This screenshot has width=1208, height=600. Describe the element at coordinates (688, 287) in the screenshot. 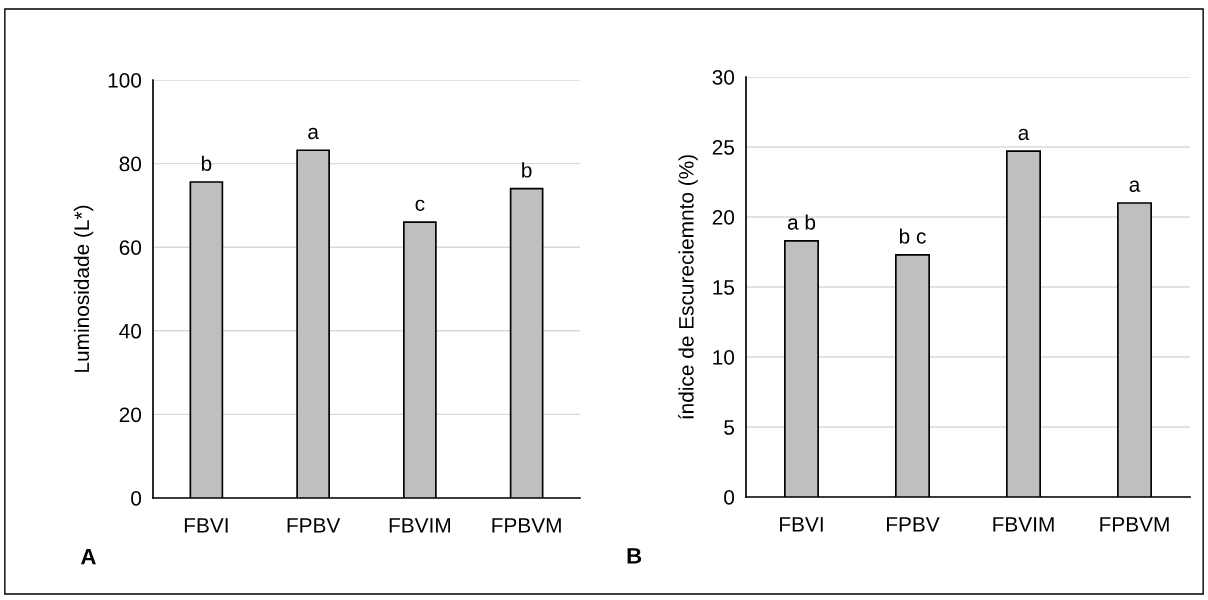

I see `y-axis-title: índice de Escureciemnto (%)` at that location.